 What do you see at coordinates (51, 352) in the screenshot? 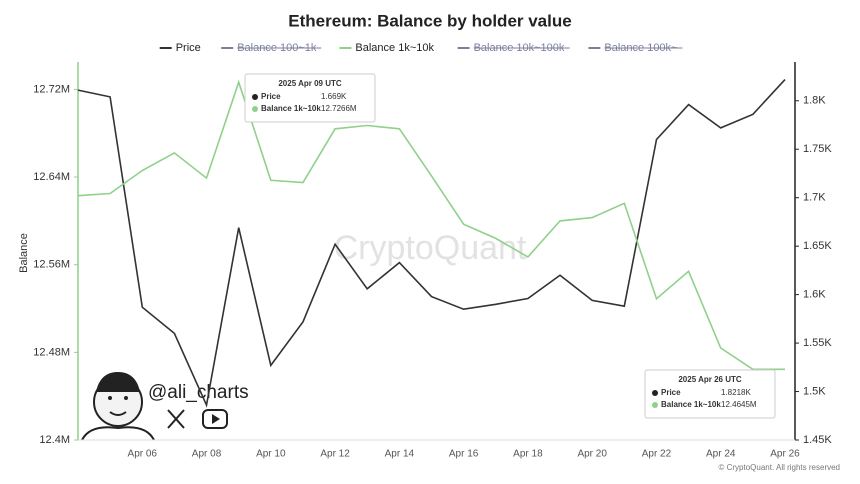
I see `y-tick-label: 12.48M` at bounding box center [51, 352].